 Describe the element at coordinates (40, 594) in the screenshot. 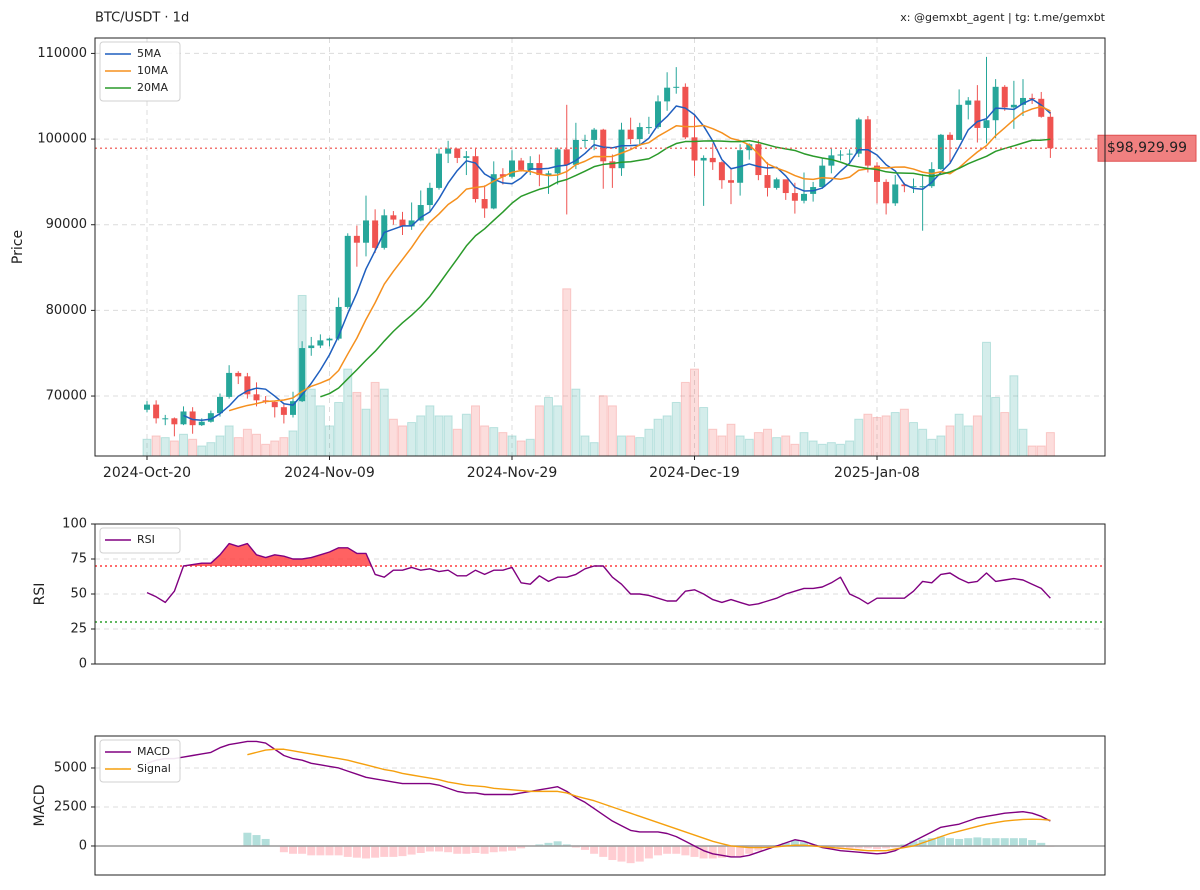

I see `y-axis-label: RSI` at that location.